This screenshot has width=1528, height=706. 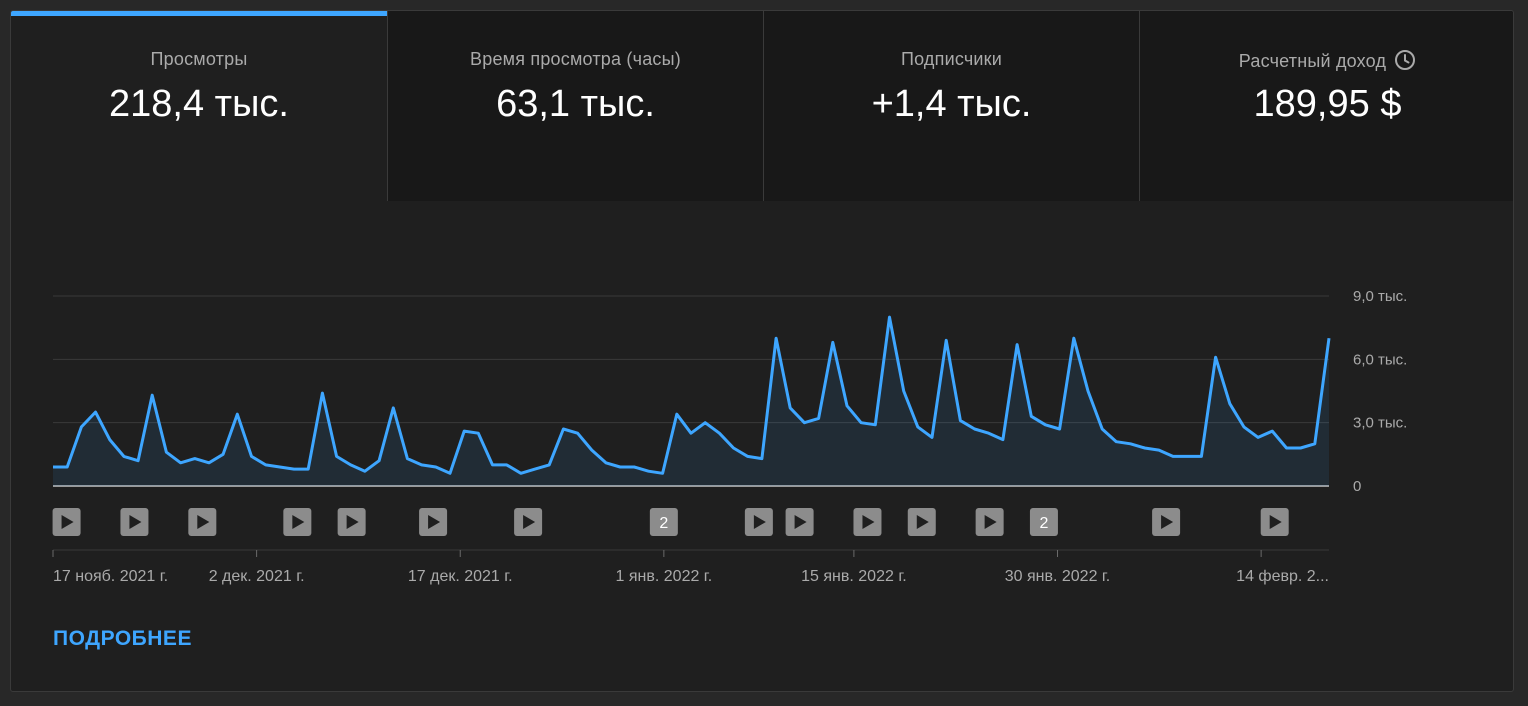 What do you see at coordinates (257, 576) in the screenshot?
I see `x-tick-label: 2 дек. 2021 г.` at bounding box center [257, 576].